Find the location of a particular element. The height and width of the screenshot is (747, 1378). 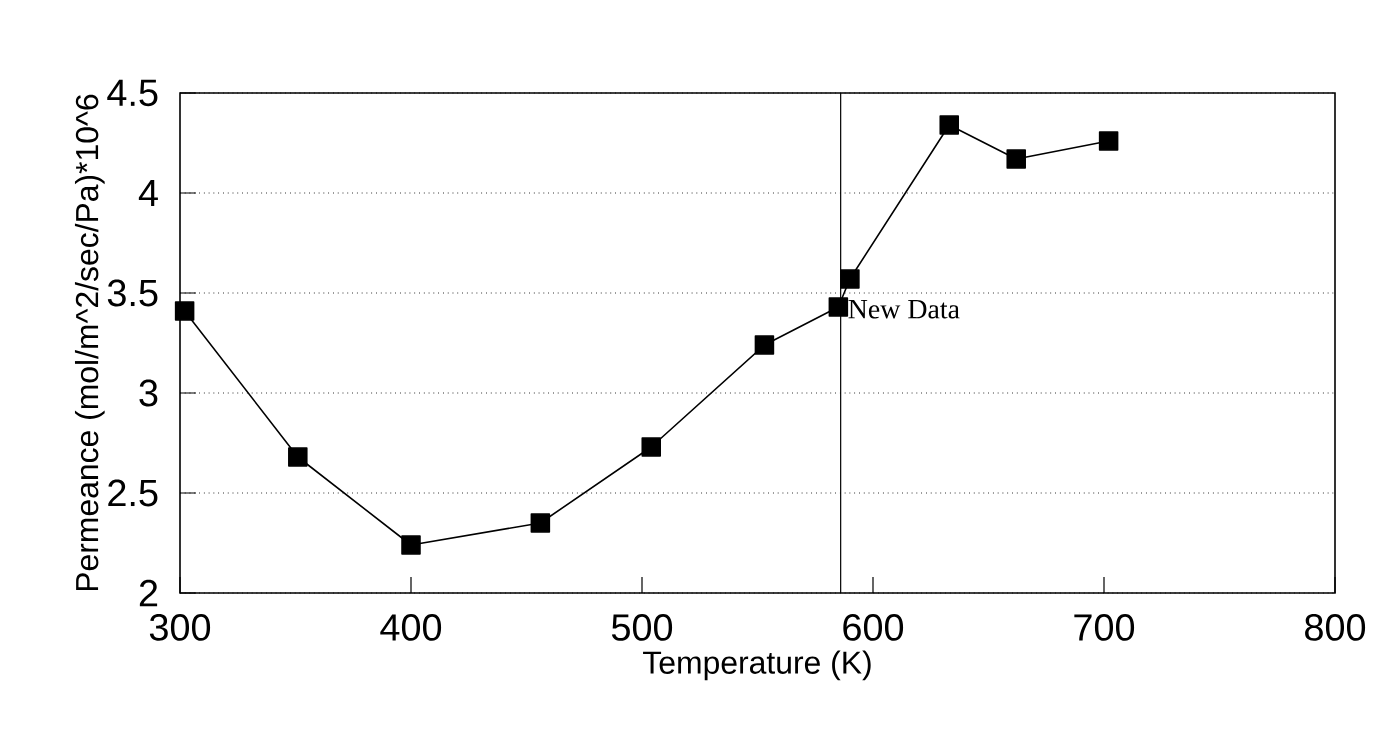

x-tick-label: 400 is located at coordinates (411, 627).